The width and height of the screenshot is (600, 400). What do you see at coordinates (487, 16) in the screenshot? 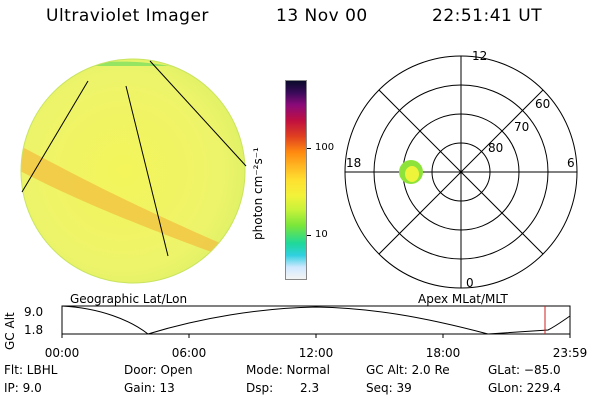
I see `time-label: 22:51:41 UT` at bounding box center [487, 16].